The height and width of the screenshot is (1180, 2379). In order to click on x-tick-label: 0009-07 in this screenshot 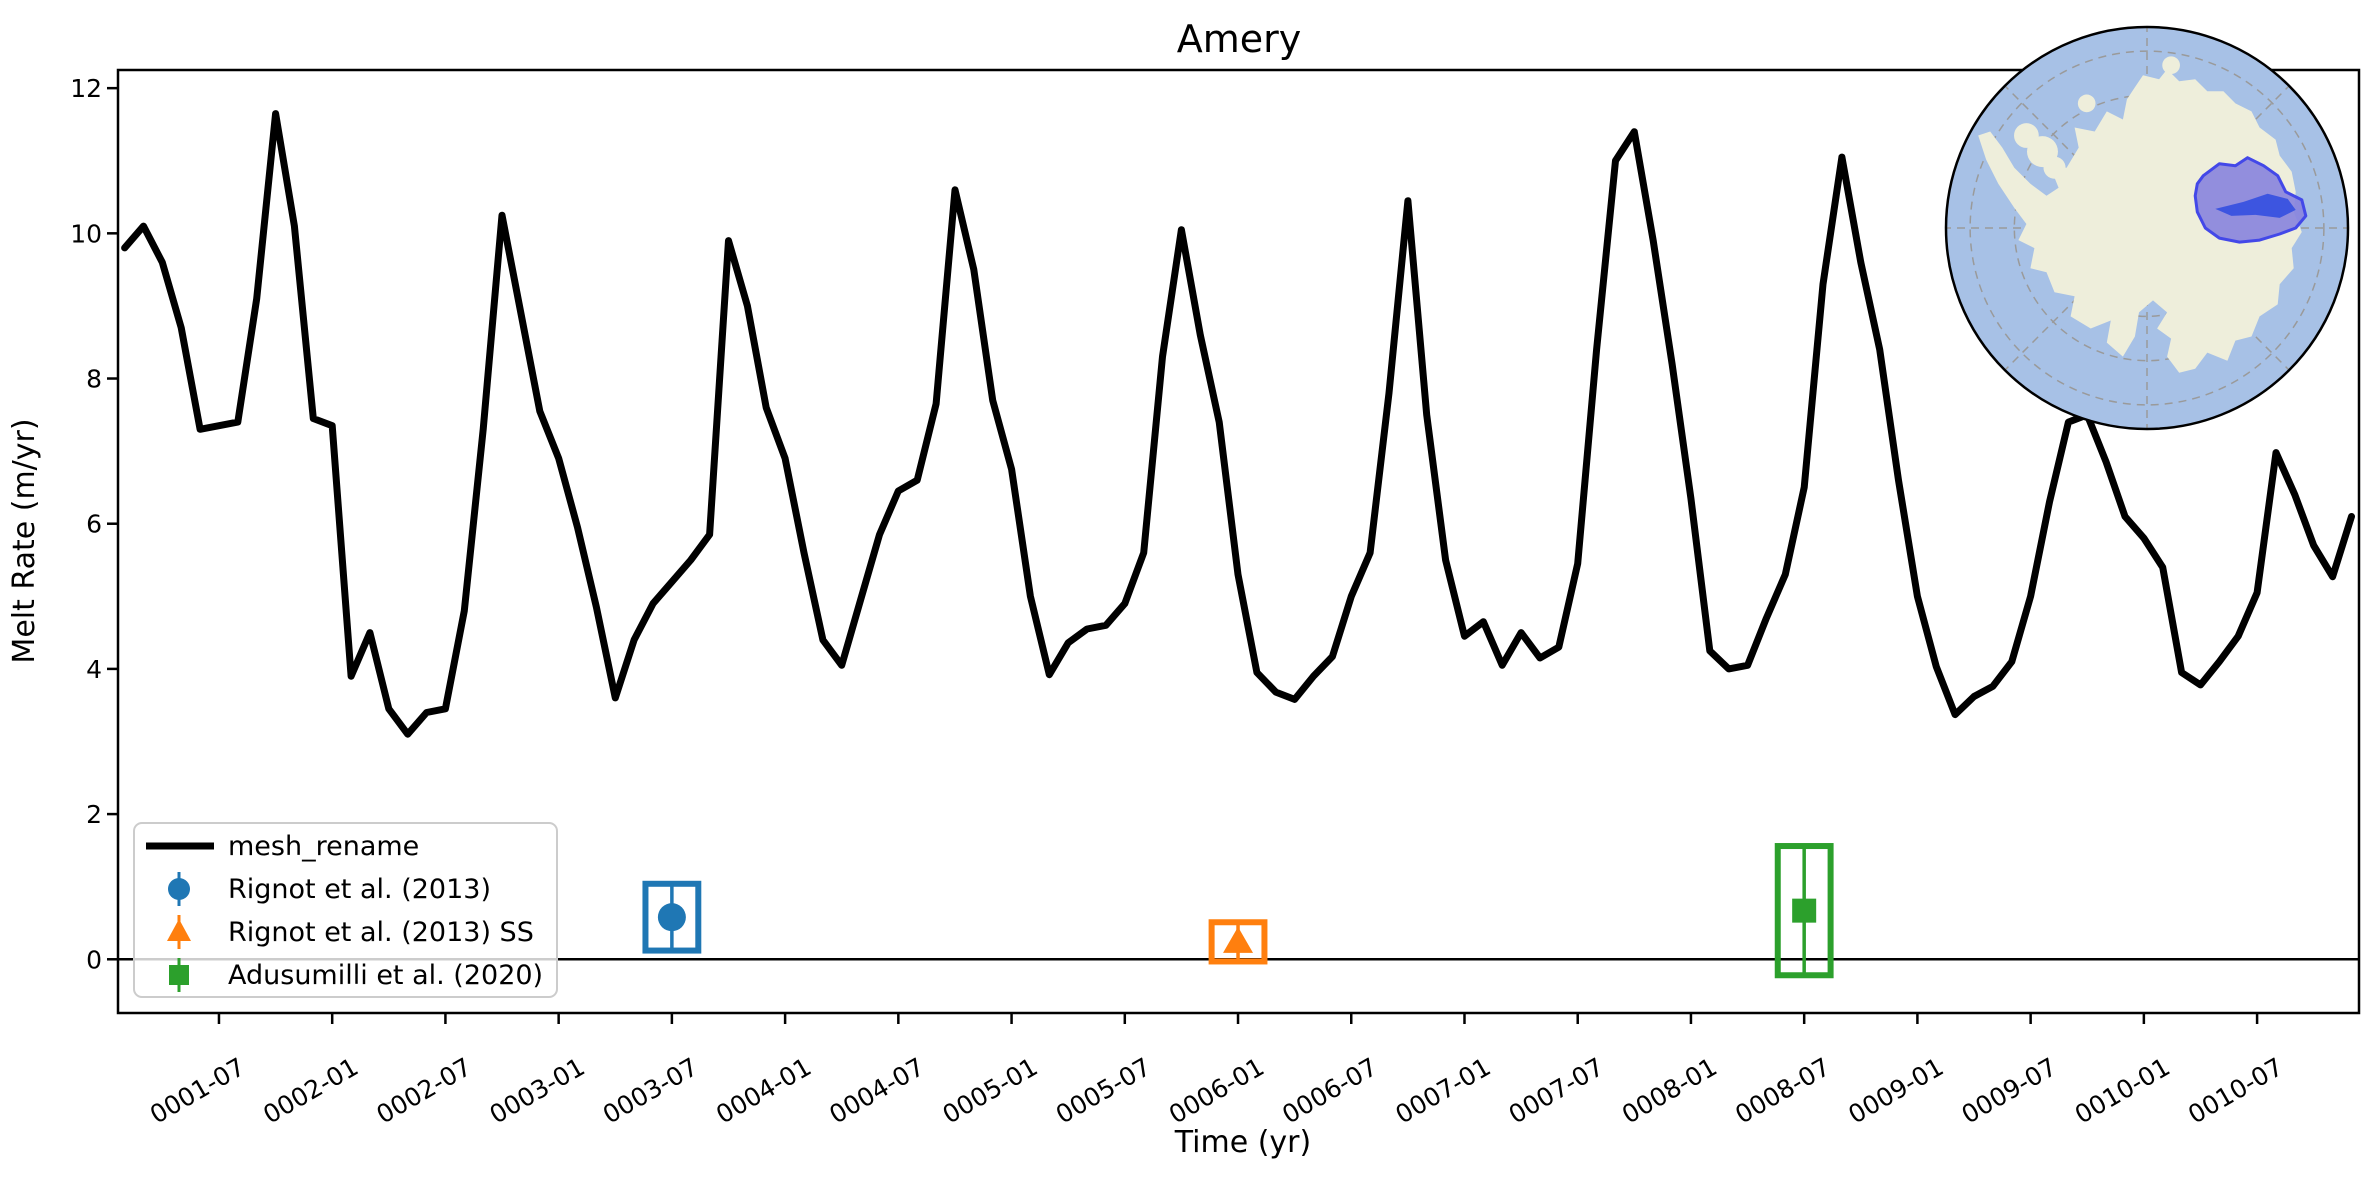, I will do `click(2009, 1090)`.